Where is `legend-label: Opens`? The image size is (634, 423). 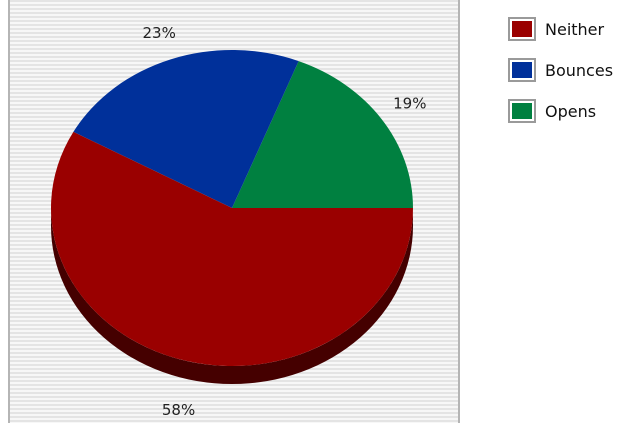 legend-label: Opens is located at coordinates (571, 111).